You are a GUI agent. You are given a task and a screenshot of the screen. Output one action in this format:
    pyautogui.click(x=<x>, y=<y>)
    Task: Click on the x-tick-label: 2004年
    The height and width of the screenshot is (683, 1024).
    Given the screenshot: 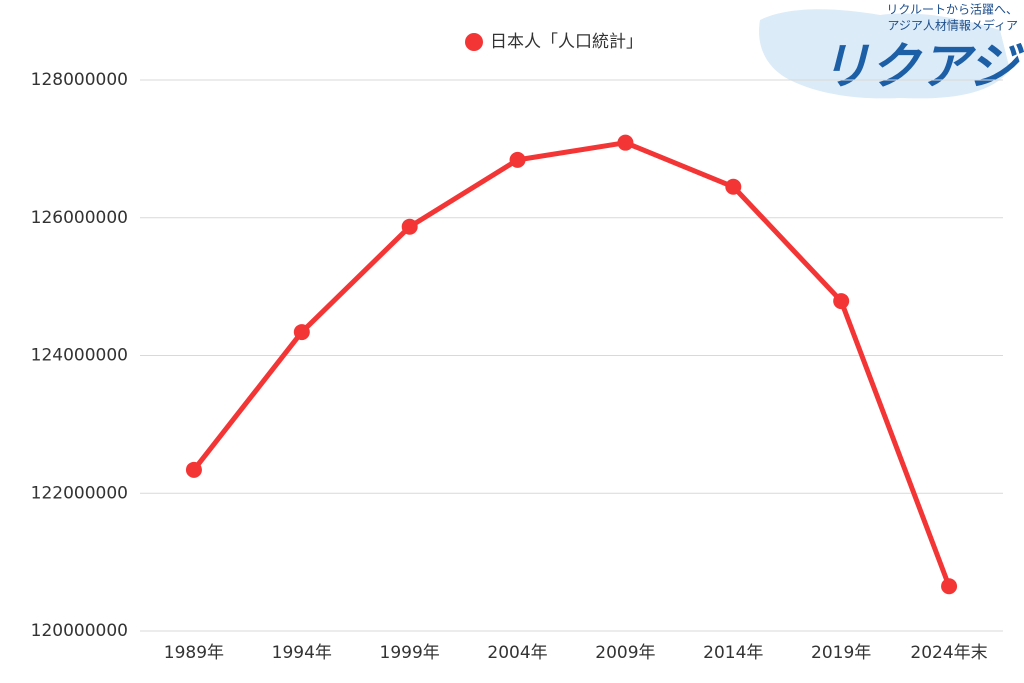 What is the action you would take?
    pyautogui.click(x=517, y=653)
    